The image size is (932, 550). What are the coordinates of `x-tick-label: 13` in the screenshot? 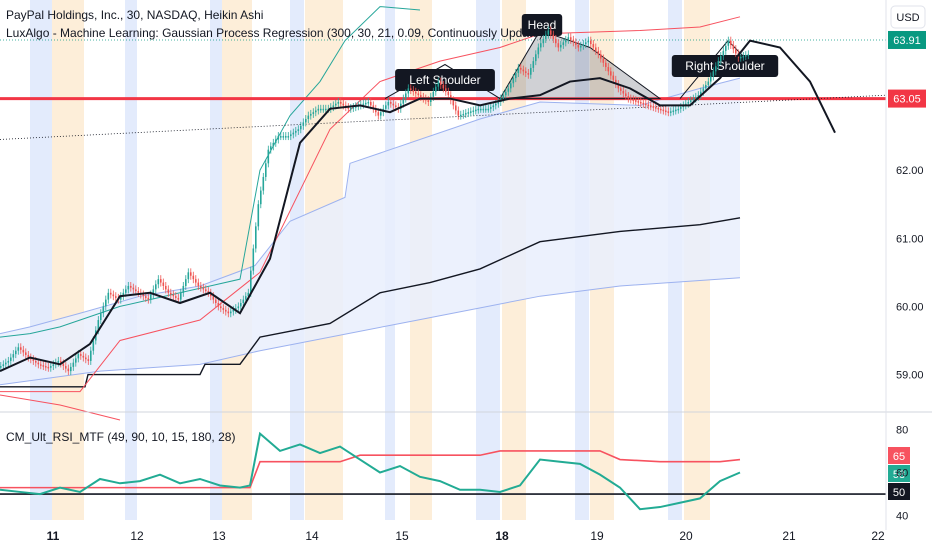 It's located at (219, 536).